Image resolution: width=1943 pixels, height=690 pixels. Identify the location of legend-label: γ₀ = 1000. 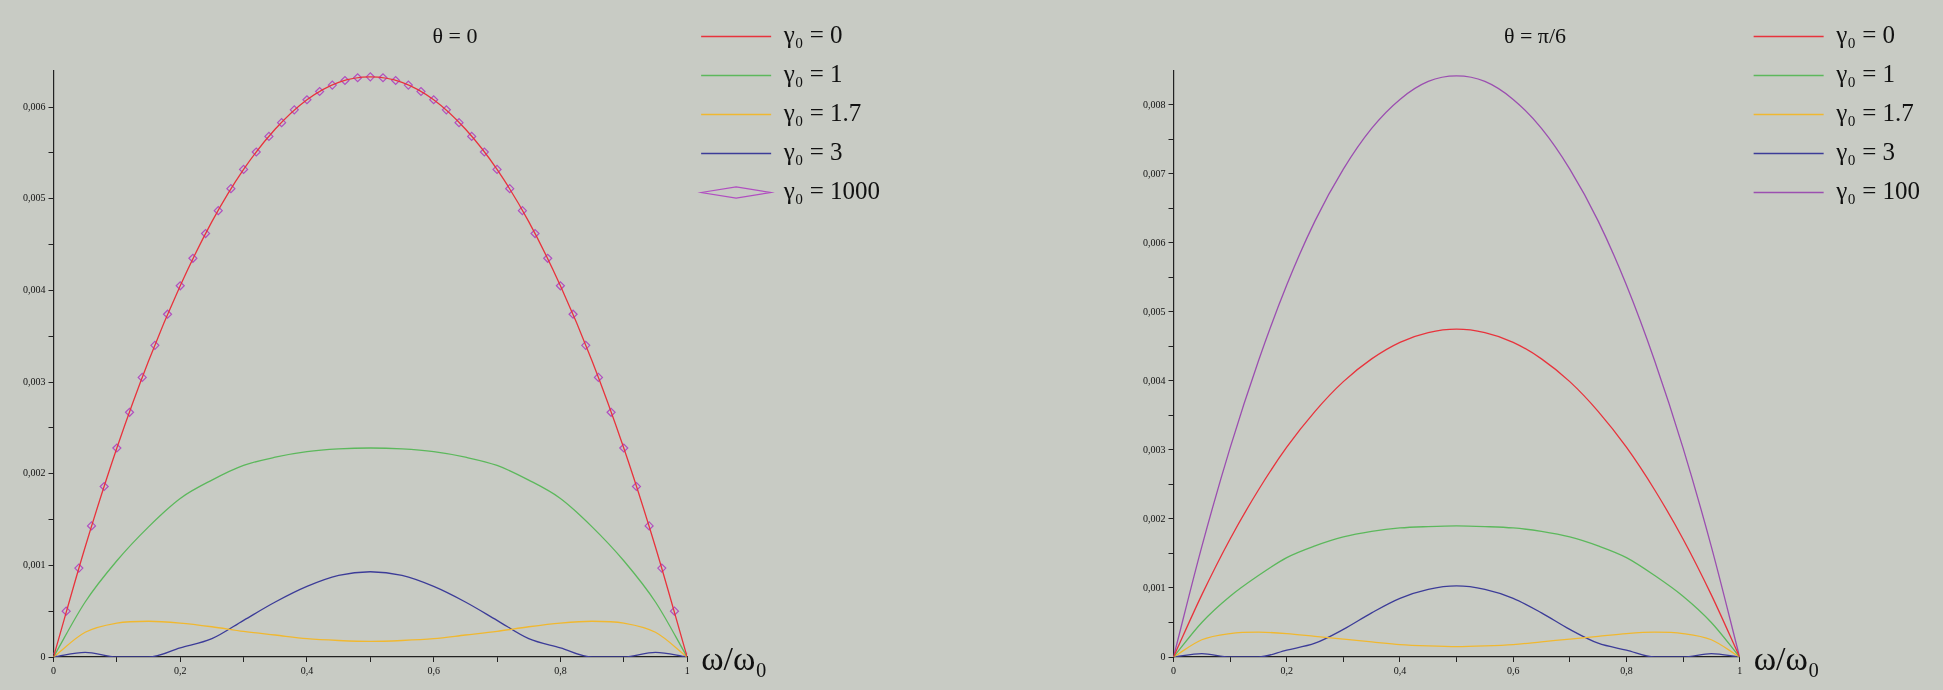
(831, 191).